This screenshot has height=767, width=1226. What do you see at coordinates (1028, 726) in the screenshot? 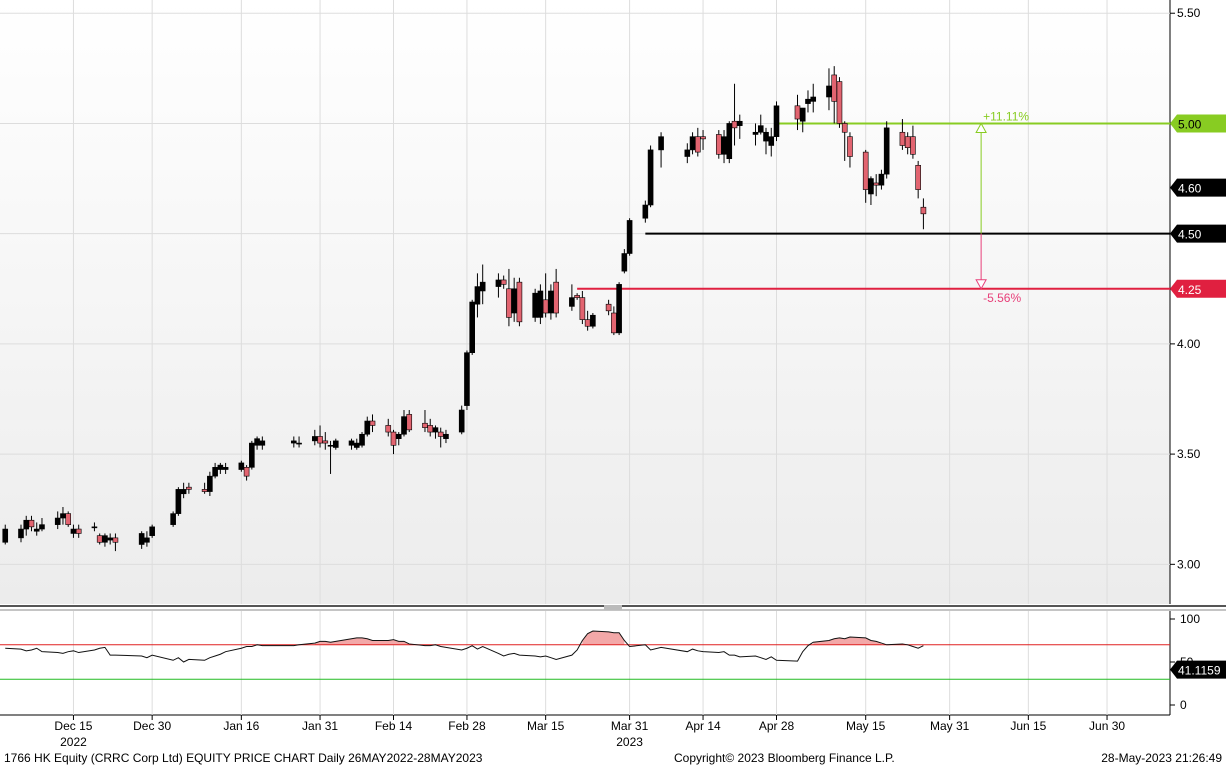
I see `time-tick-label: Jun 15` at bounding box center [1028, 726].